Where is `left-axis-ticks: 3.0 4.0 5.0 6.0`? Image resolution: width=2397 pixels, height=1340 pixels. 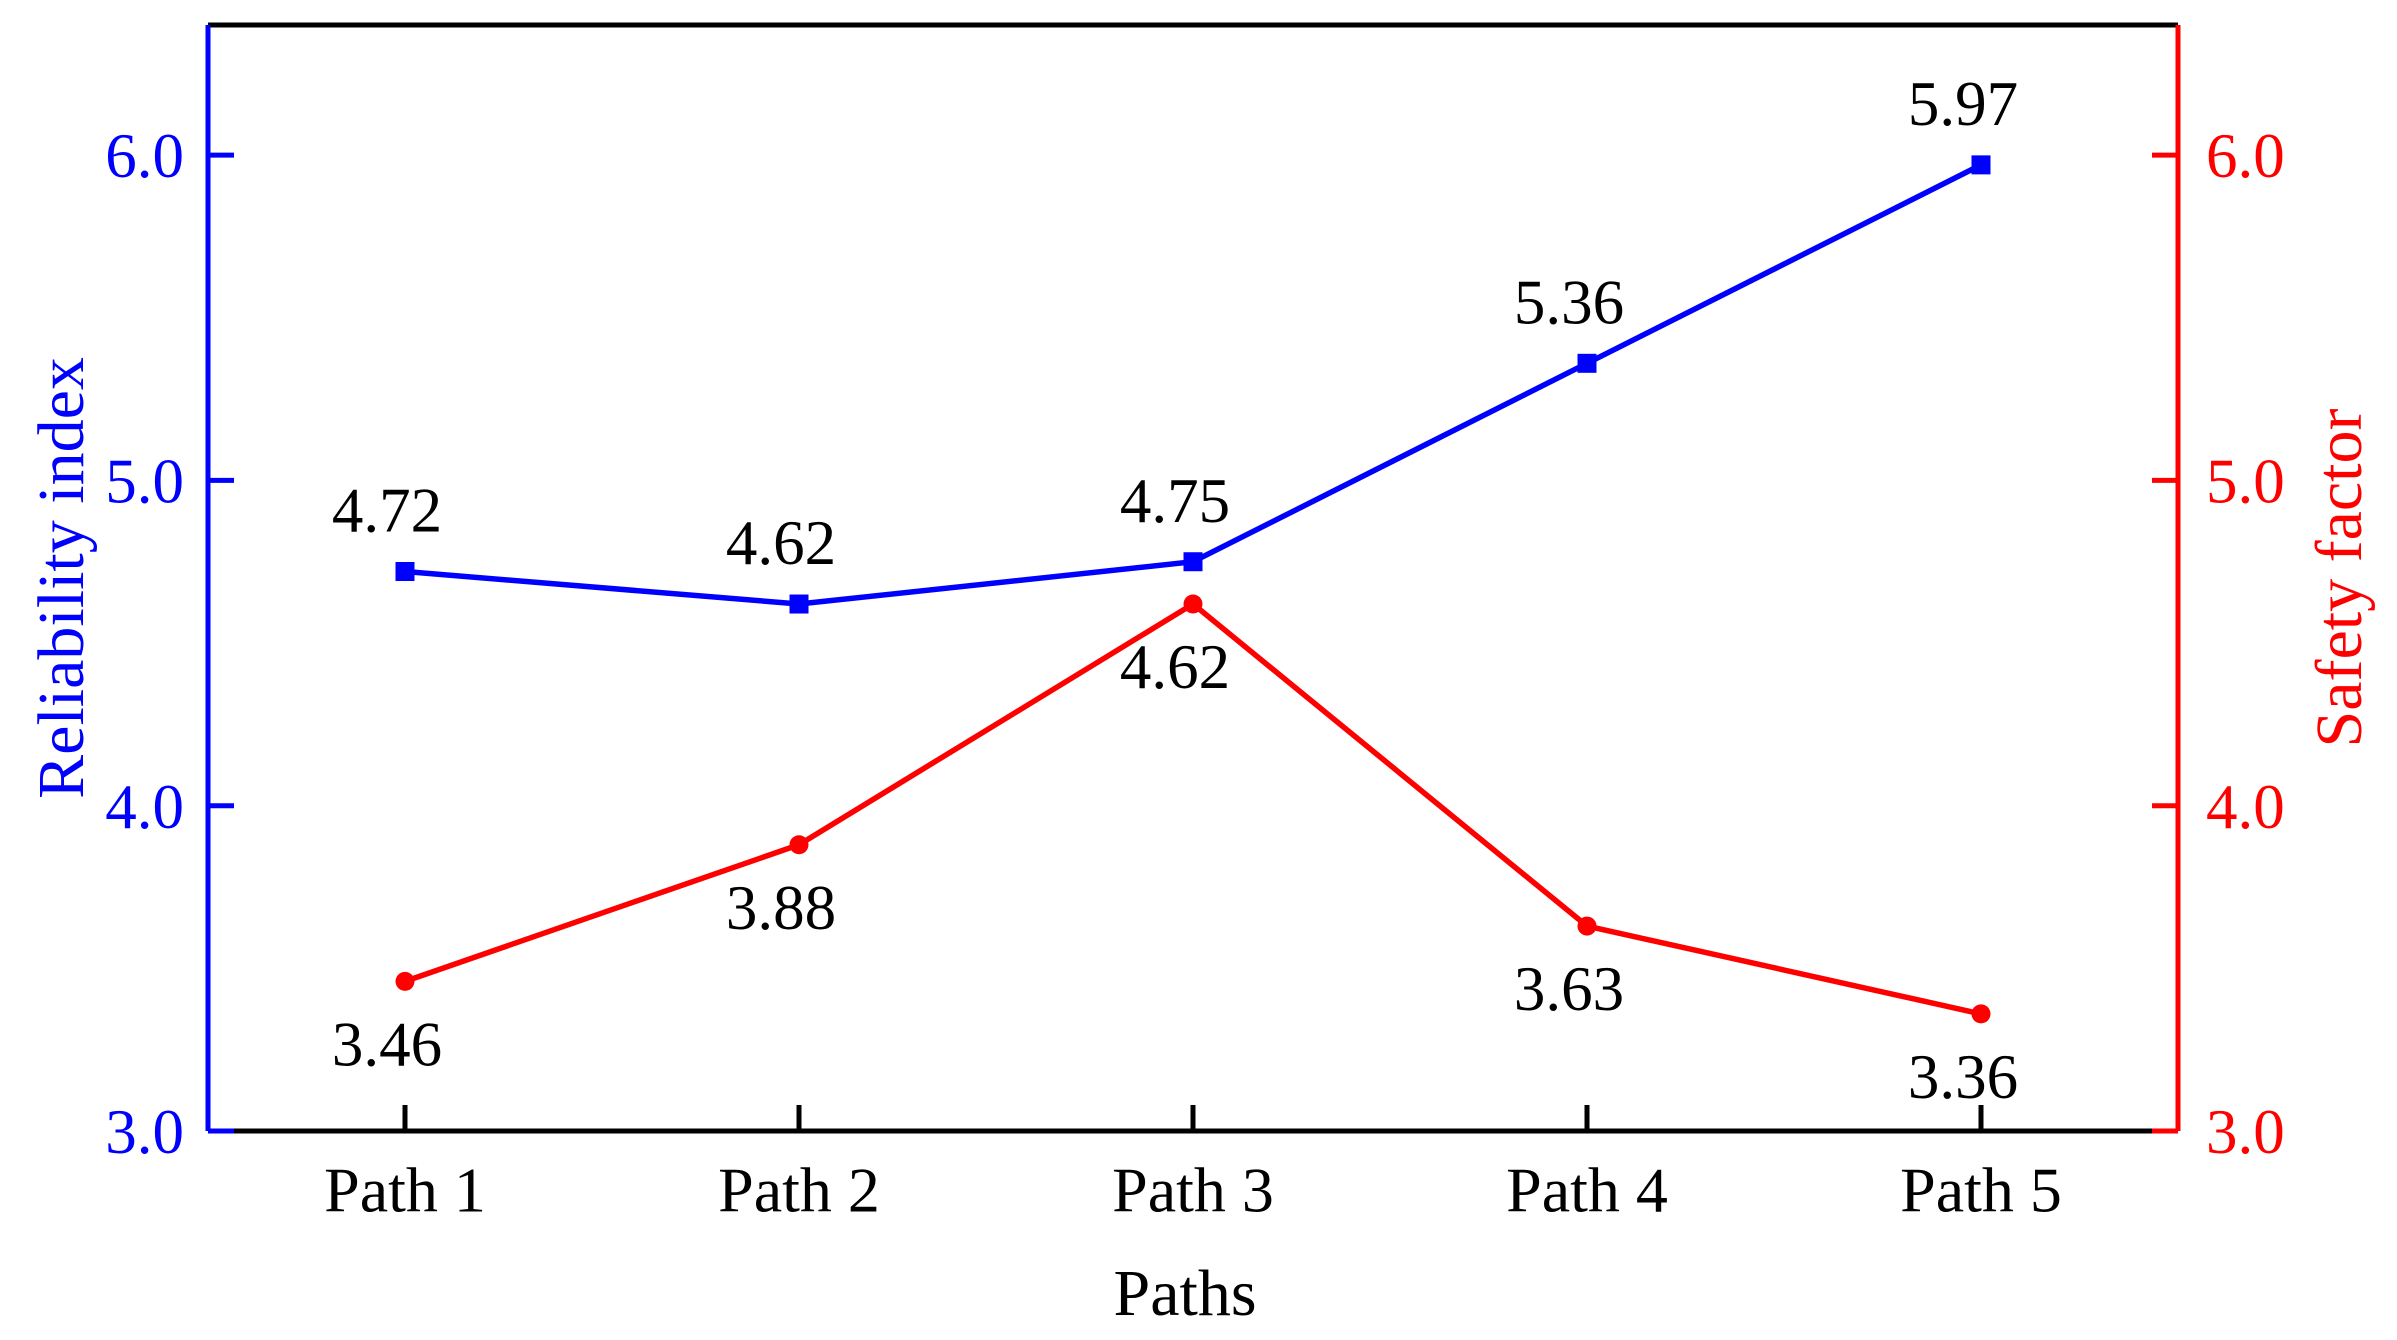
left-axis-ticks: 3.0 4.0 5.0 6.0 is located at coordinates (169, 644).